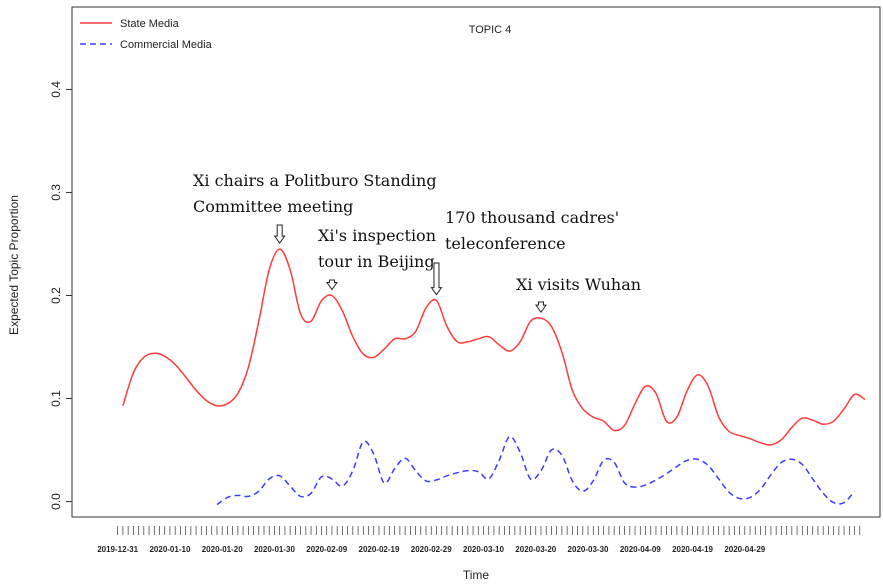  Describe the element at coordinates (117, 549) in the screenshot. I see `x-tick-label: 2019-12-31` at that location.